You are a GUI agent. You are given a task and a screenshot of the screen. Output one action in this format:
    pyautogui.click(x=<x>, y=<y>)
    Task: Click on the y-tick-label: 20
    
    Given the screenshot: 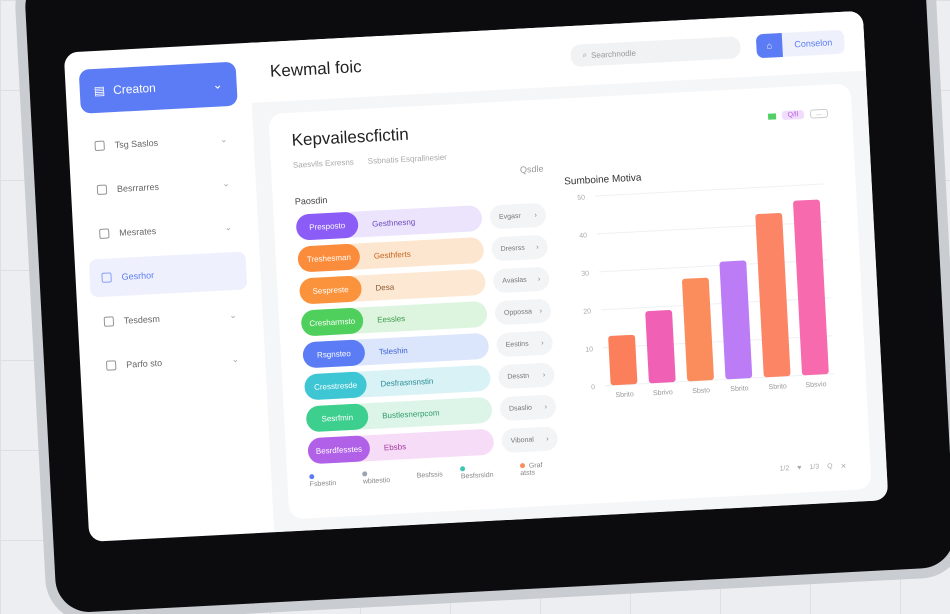 What is the action you would take?
    pyautogui.click(x=587, y=311)
    